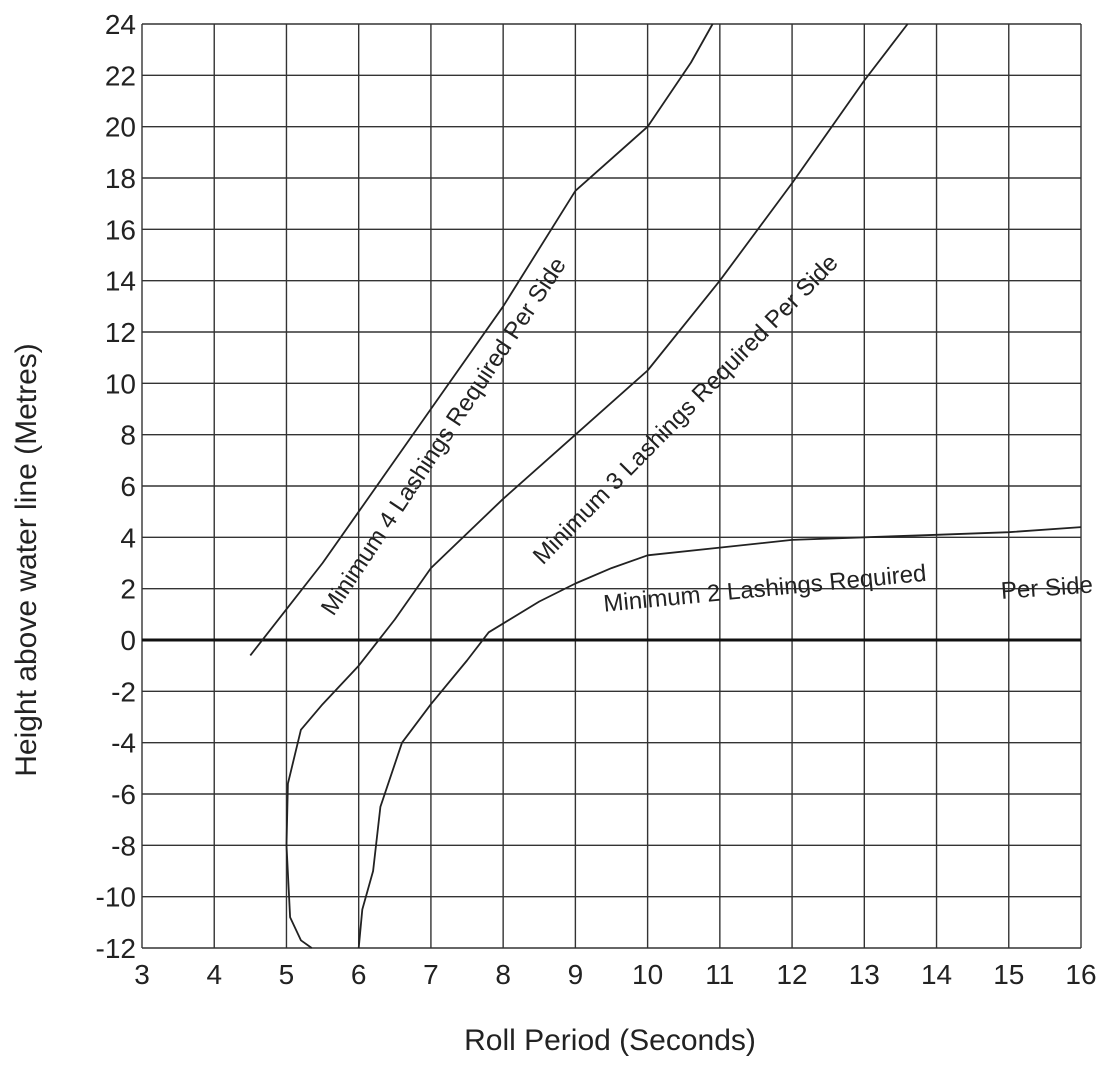 The width and height of the screenshot is (1113, 1072). Describe the element at coordinates (120, 24) in the screenshot. I see `y-tick-label: 24` at that location.